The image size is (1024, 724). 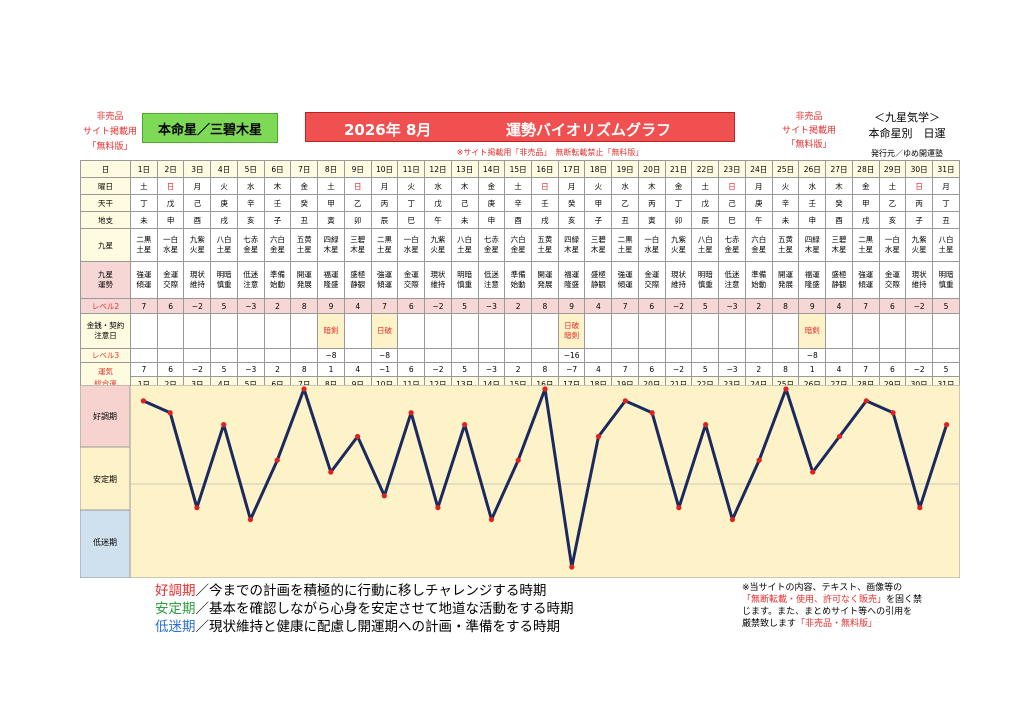 What do you see at coordinates (812, 239) in the screenshot?
I see `kyusei-26-a: 四緑` at bounding box center [812, 239].